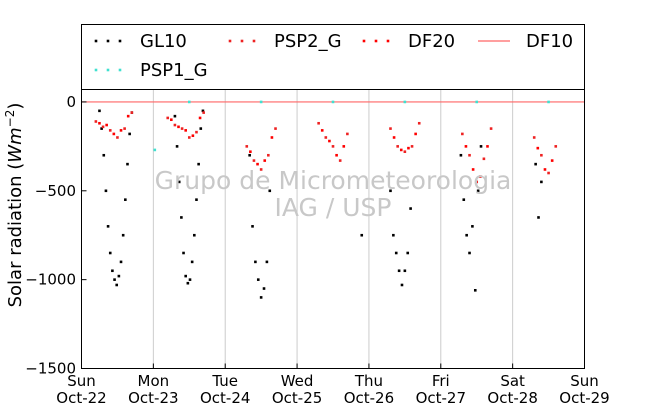 The image size is (650, 409). I want to click on legend-label: GL10, so click(163, 41).